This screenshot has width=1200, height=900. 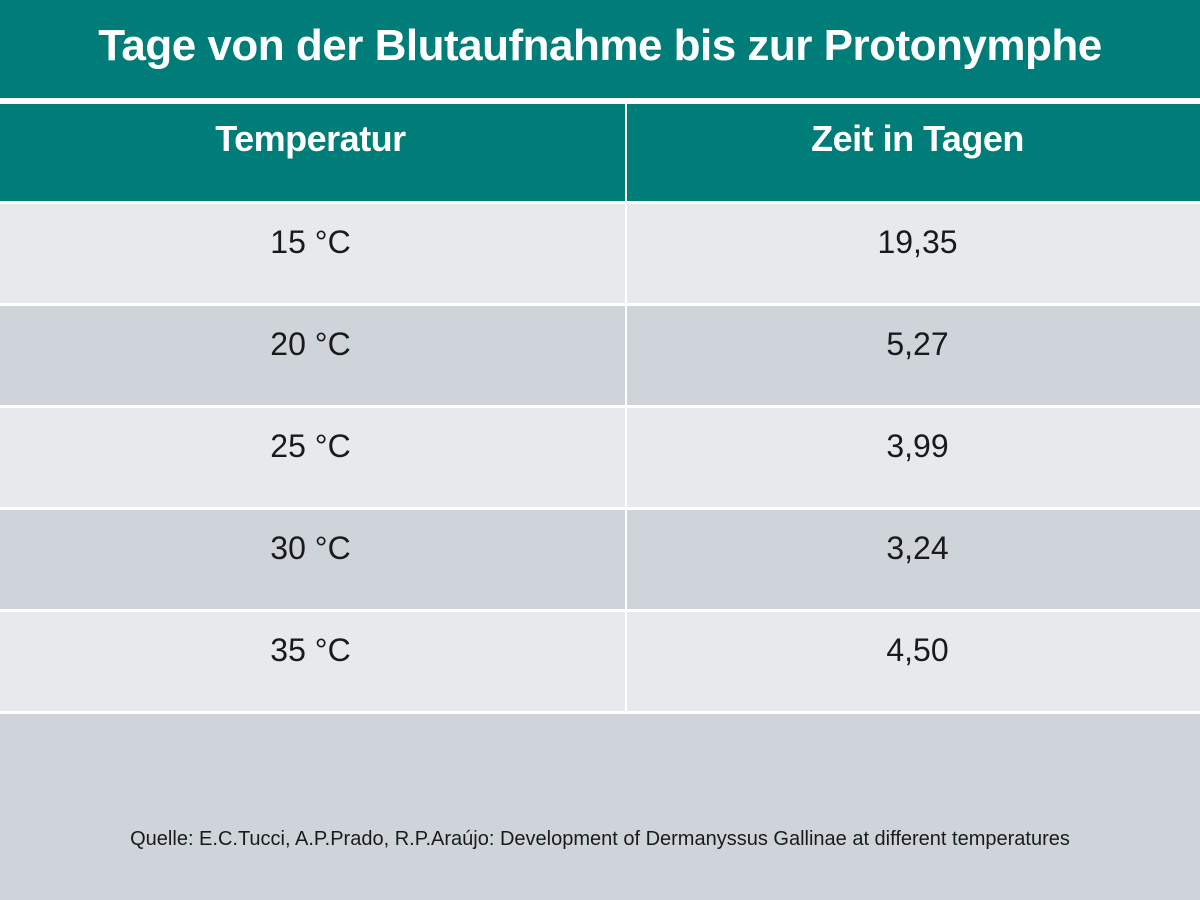 I want to click on table-row: 25 °C 3,99, so click(x=600, y=456).